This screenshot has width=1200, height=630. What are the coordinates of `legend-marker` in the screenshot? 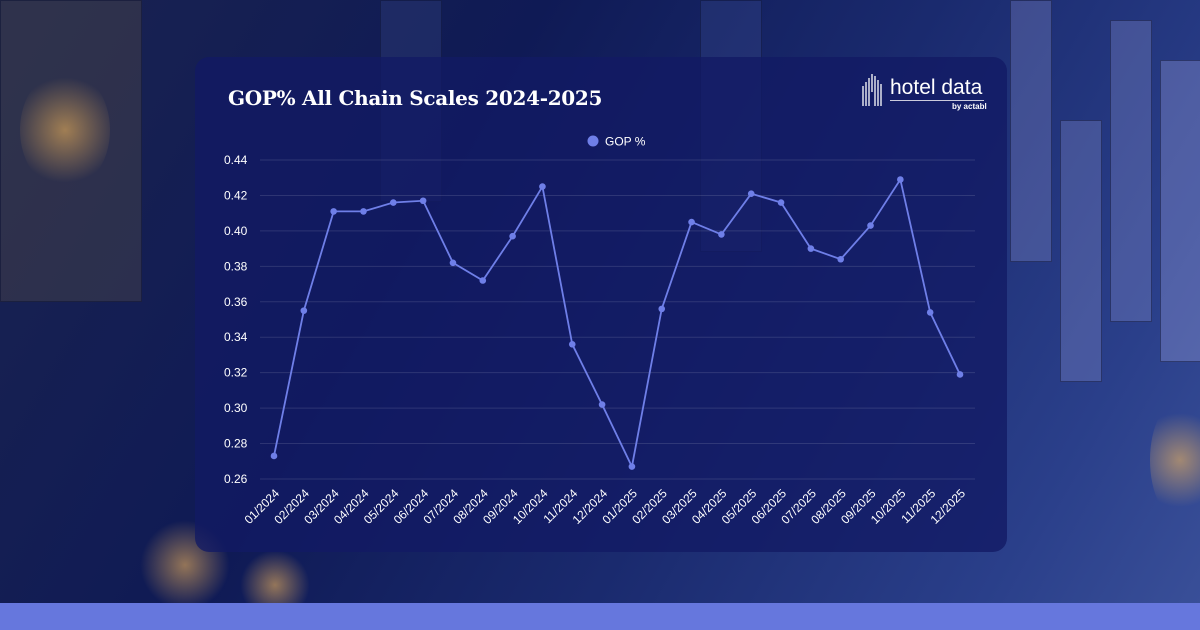 It's located at (593, 141).